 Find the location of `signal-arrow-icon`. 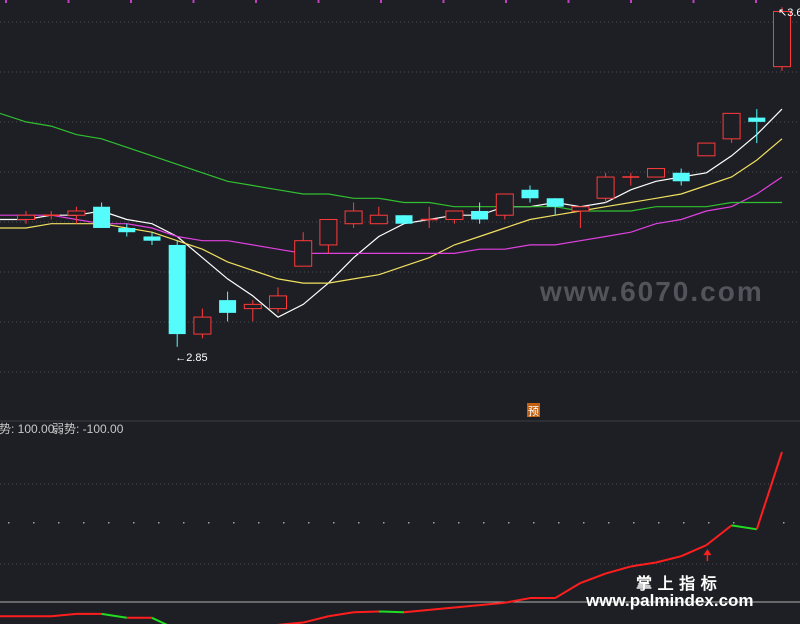

signal-arrow-icon is located at coordinates (707, 555).